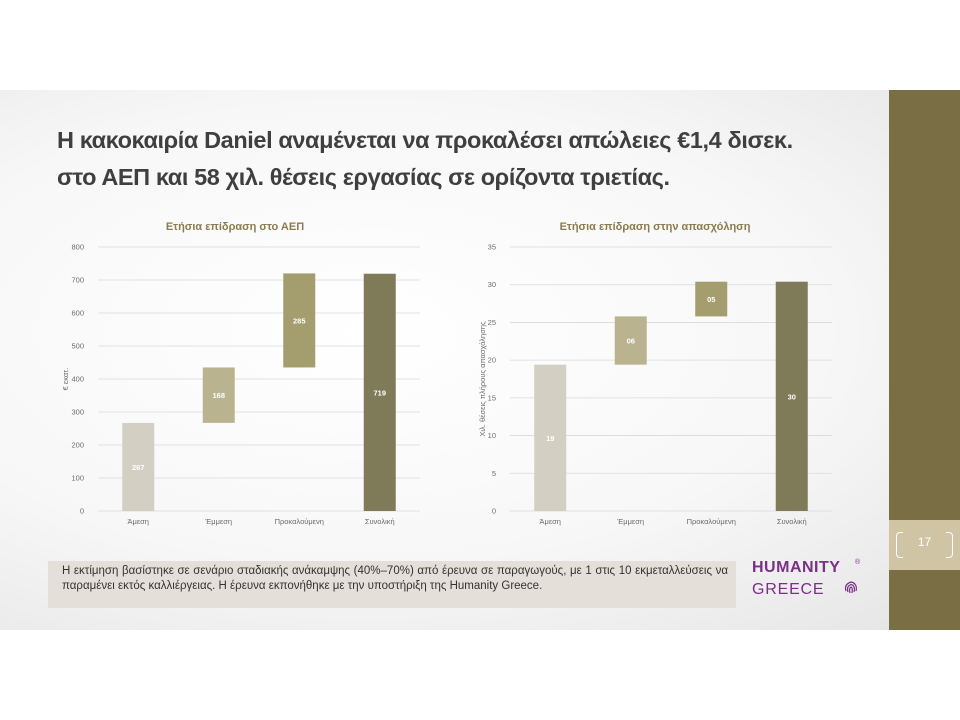  I want to click on y-tick-label: 800, so click(77, 247).